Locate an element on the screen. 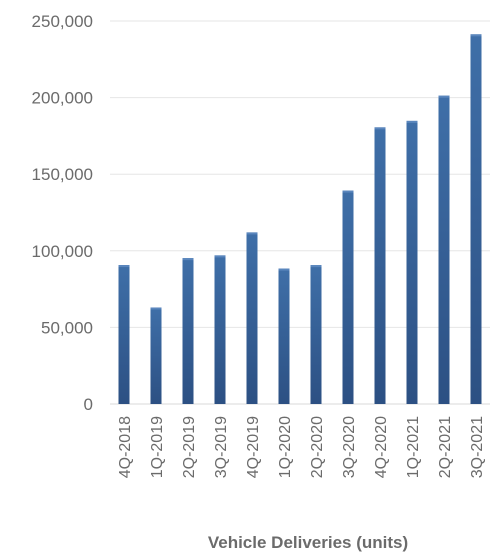 Image resolution: width=496 pixels, height=558 pixels. y-tick-label: 150,000 is located at coordinates (62, 174).